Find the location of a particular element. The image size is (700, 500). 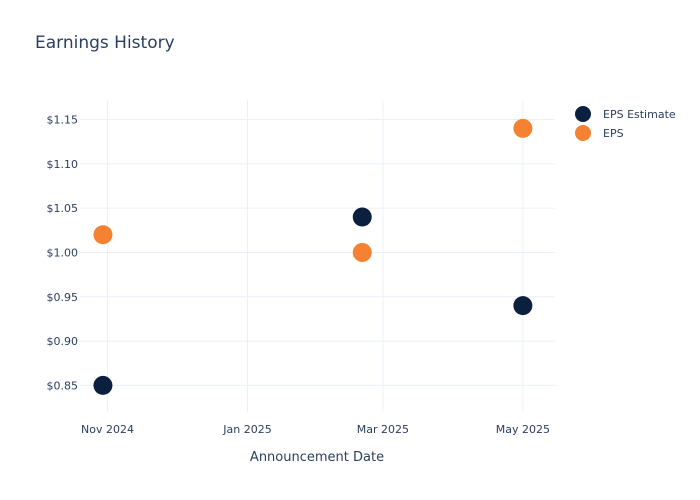

legend-label: EPS Estimate is located at coordinates (639, 114).